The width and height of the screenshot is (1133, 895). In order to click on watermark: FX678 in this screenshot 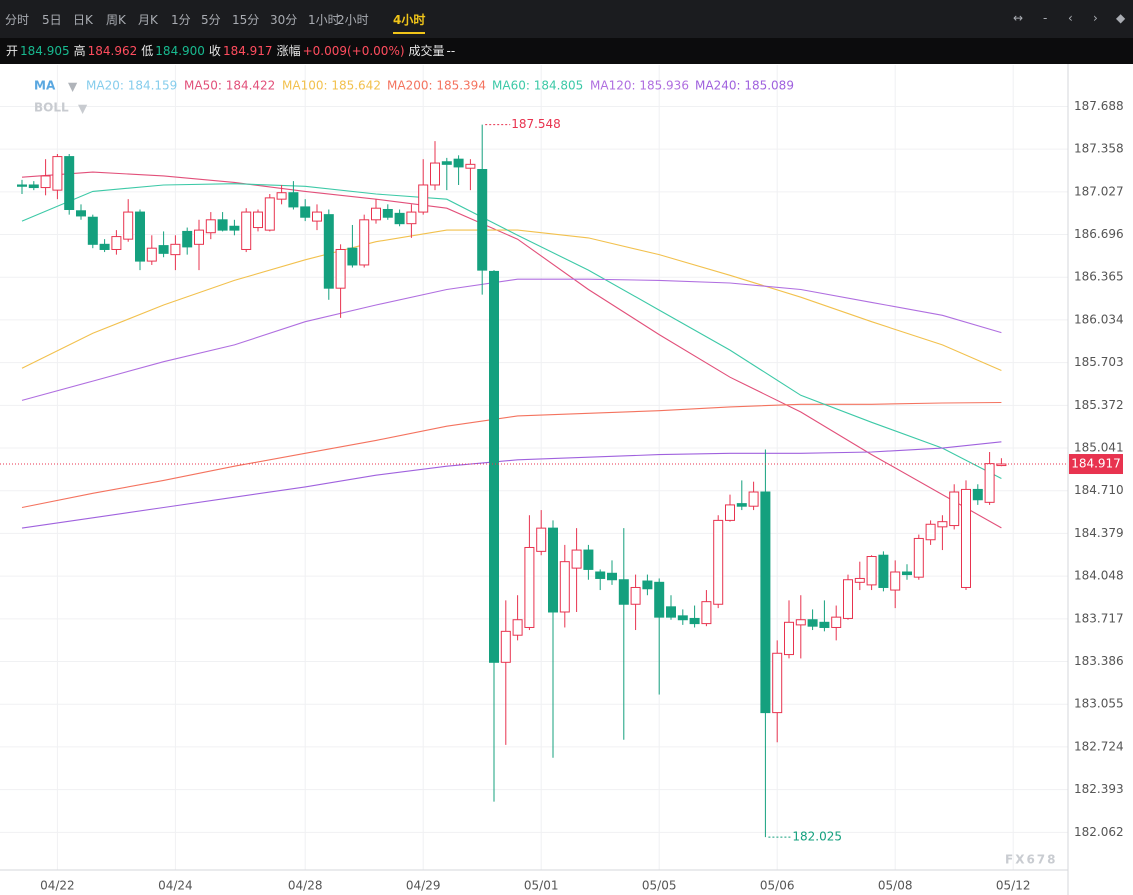, I will do `click(1031, 860)`.